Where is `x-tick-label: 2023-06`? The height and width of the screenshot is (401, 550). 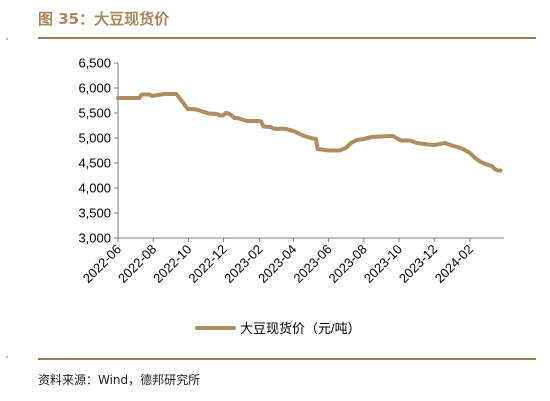 x-tick-label: 2023-06 is located at coordinates (312, 264).